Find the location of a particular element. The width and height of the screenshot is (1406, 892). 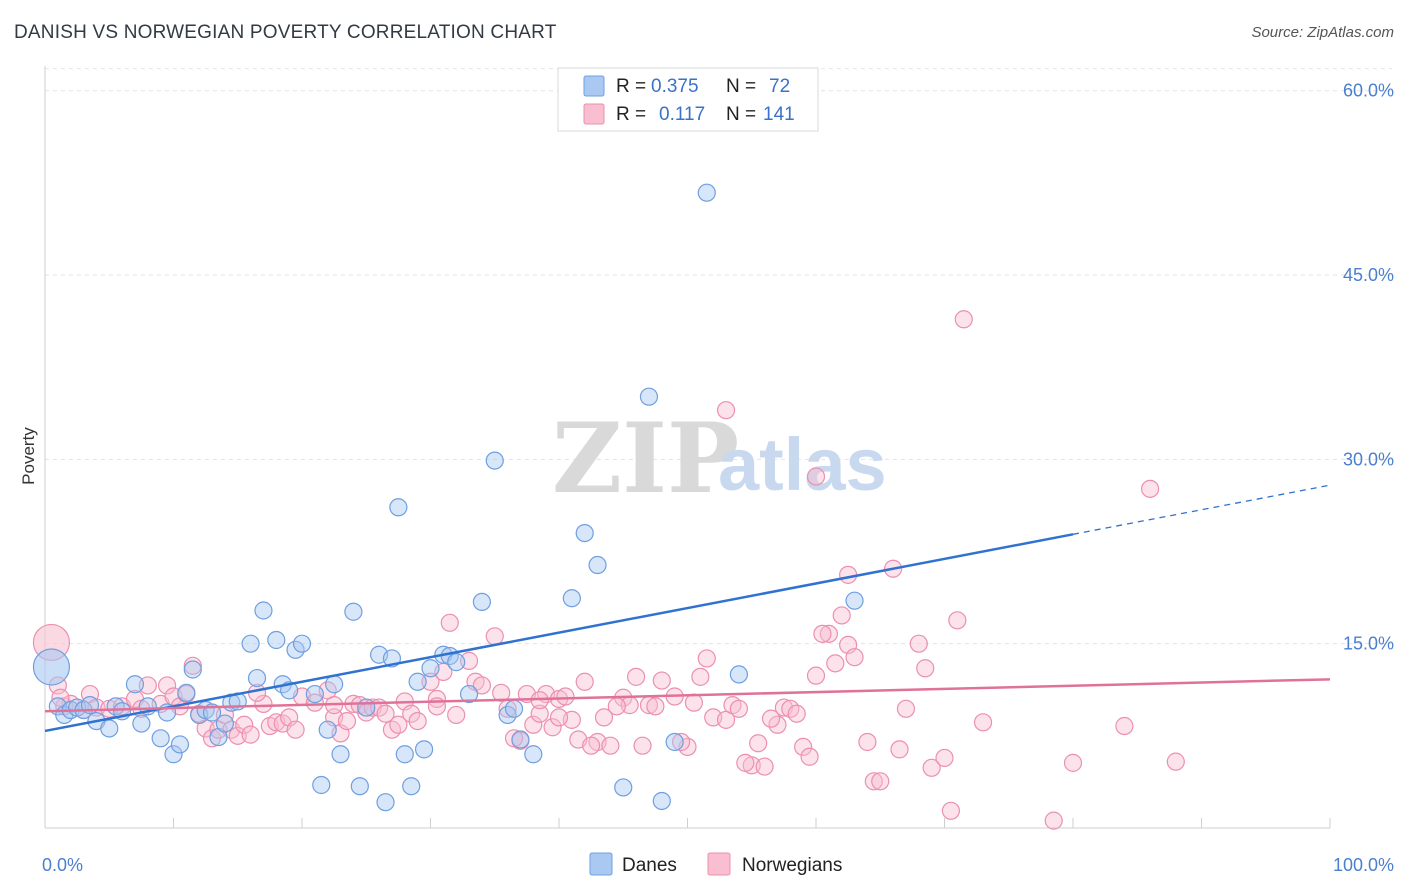

watermark: ZIP atlas is located at coordinates (719, 458).